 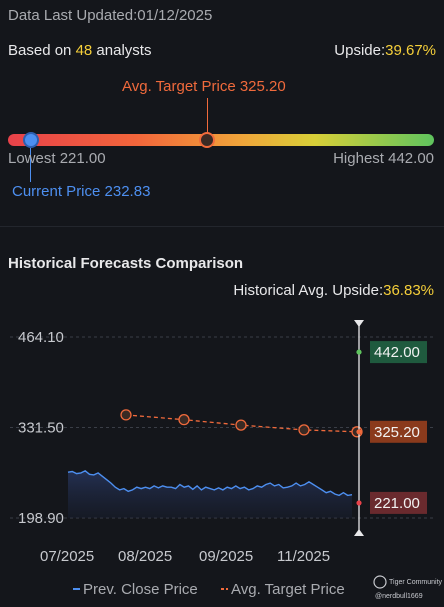 I want to click on prev-close-line, so click(x=210, y=483).